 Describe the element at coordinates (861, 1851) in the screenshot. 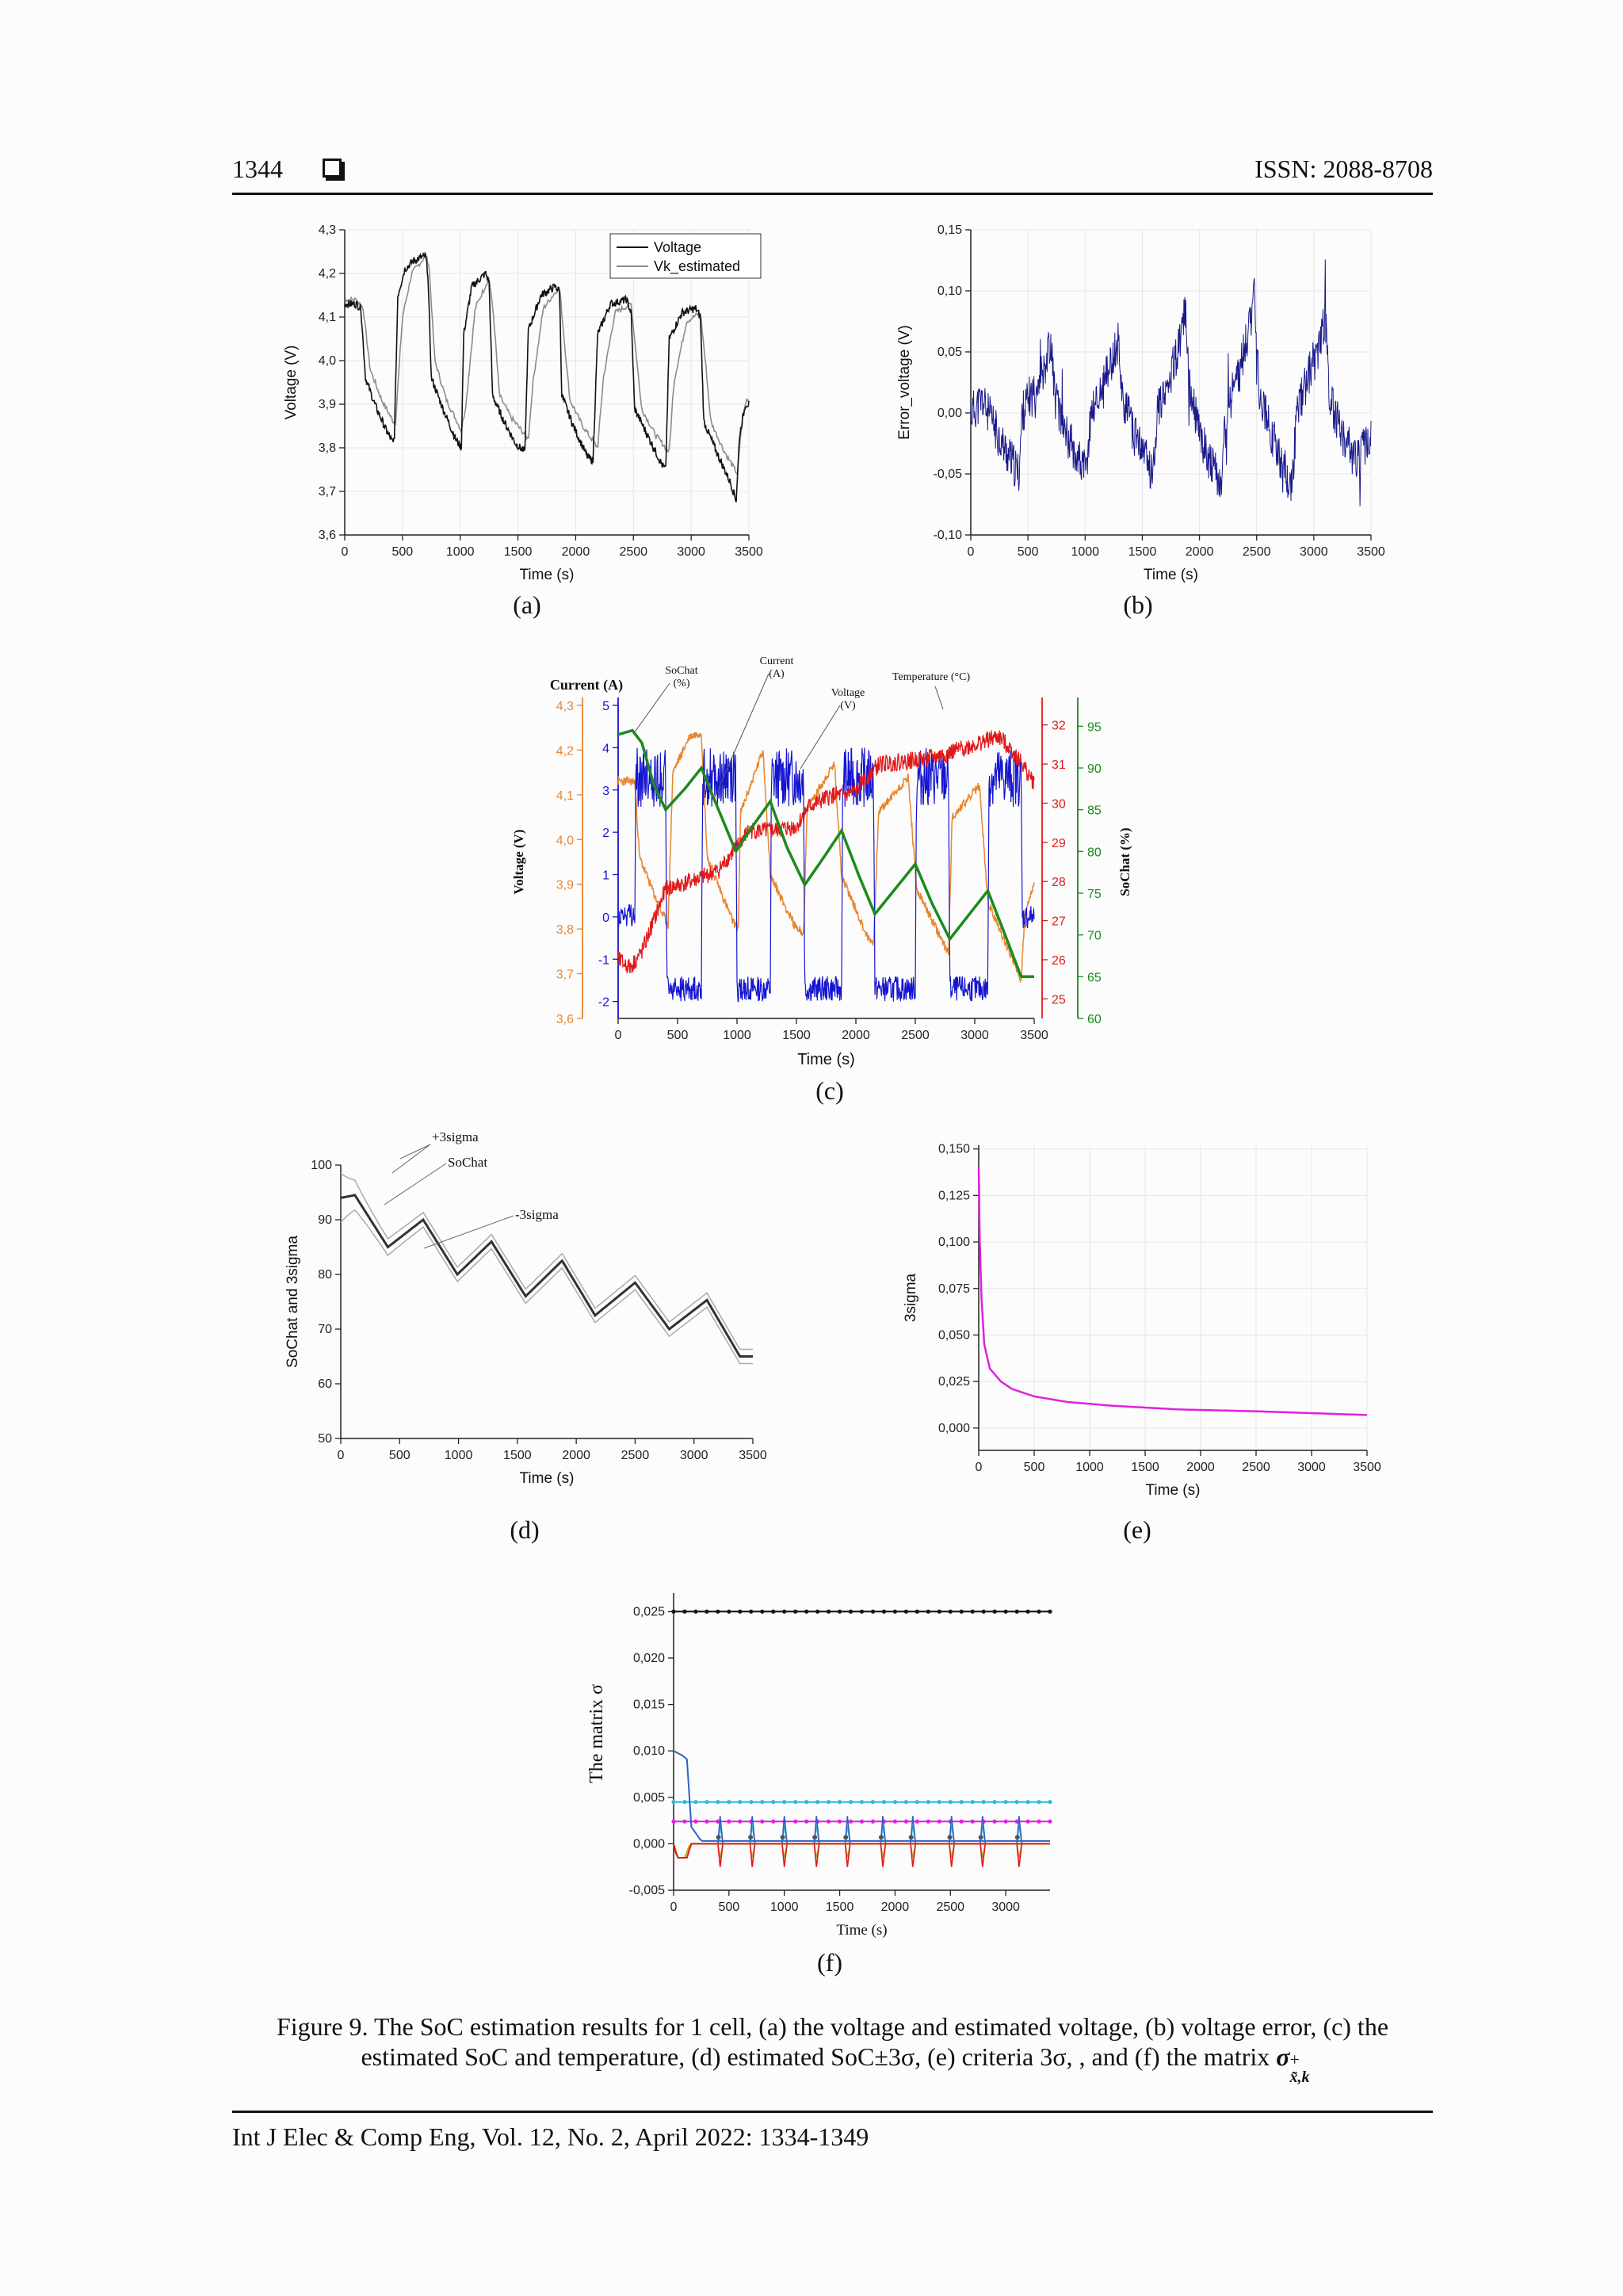

I see `f-series-s6` at that location.